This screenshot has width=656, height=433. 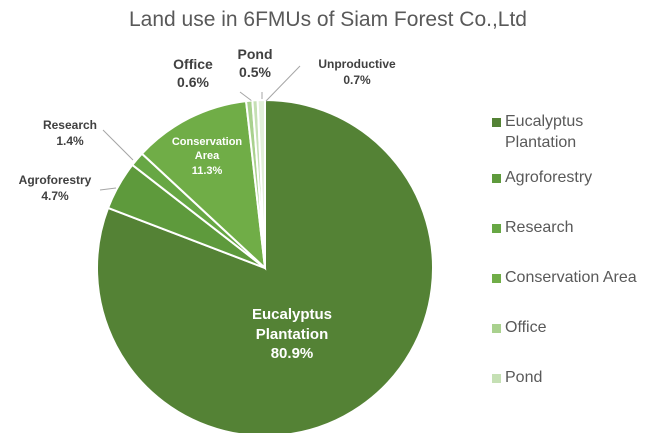 I want to click on legend-item: Pond, so click(x=570, y=378).